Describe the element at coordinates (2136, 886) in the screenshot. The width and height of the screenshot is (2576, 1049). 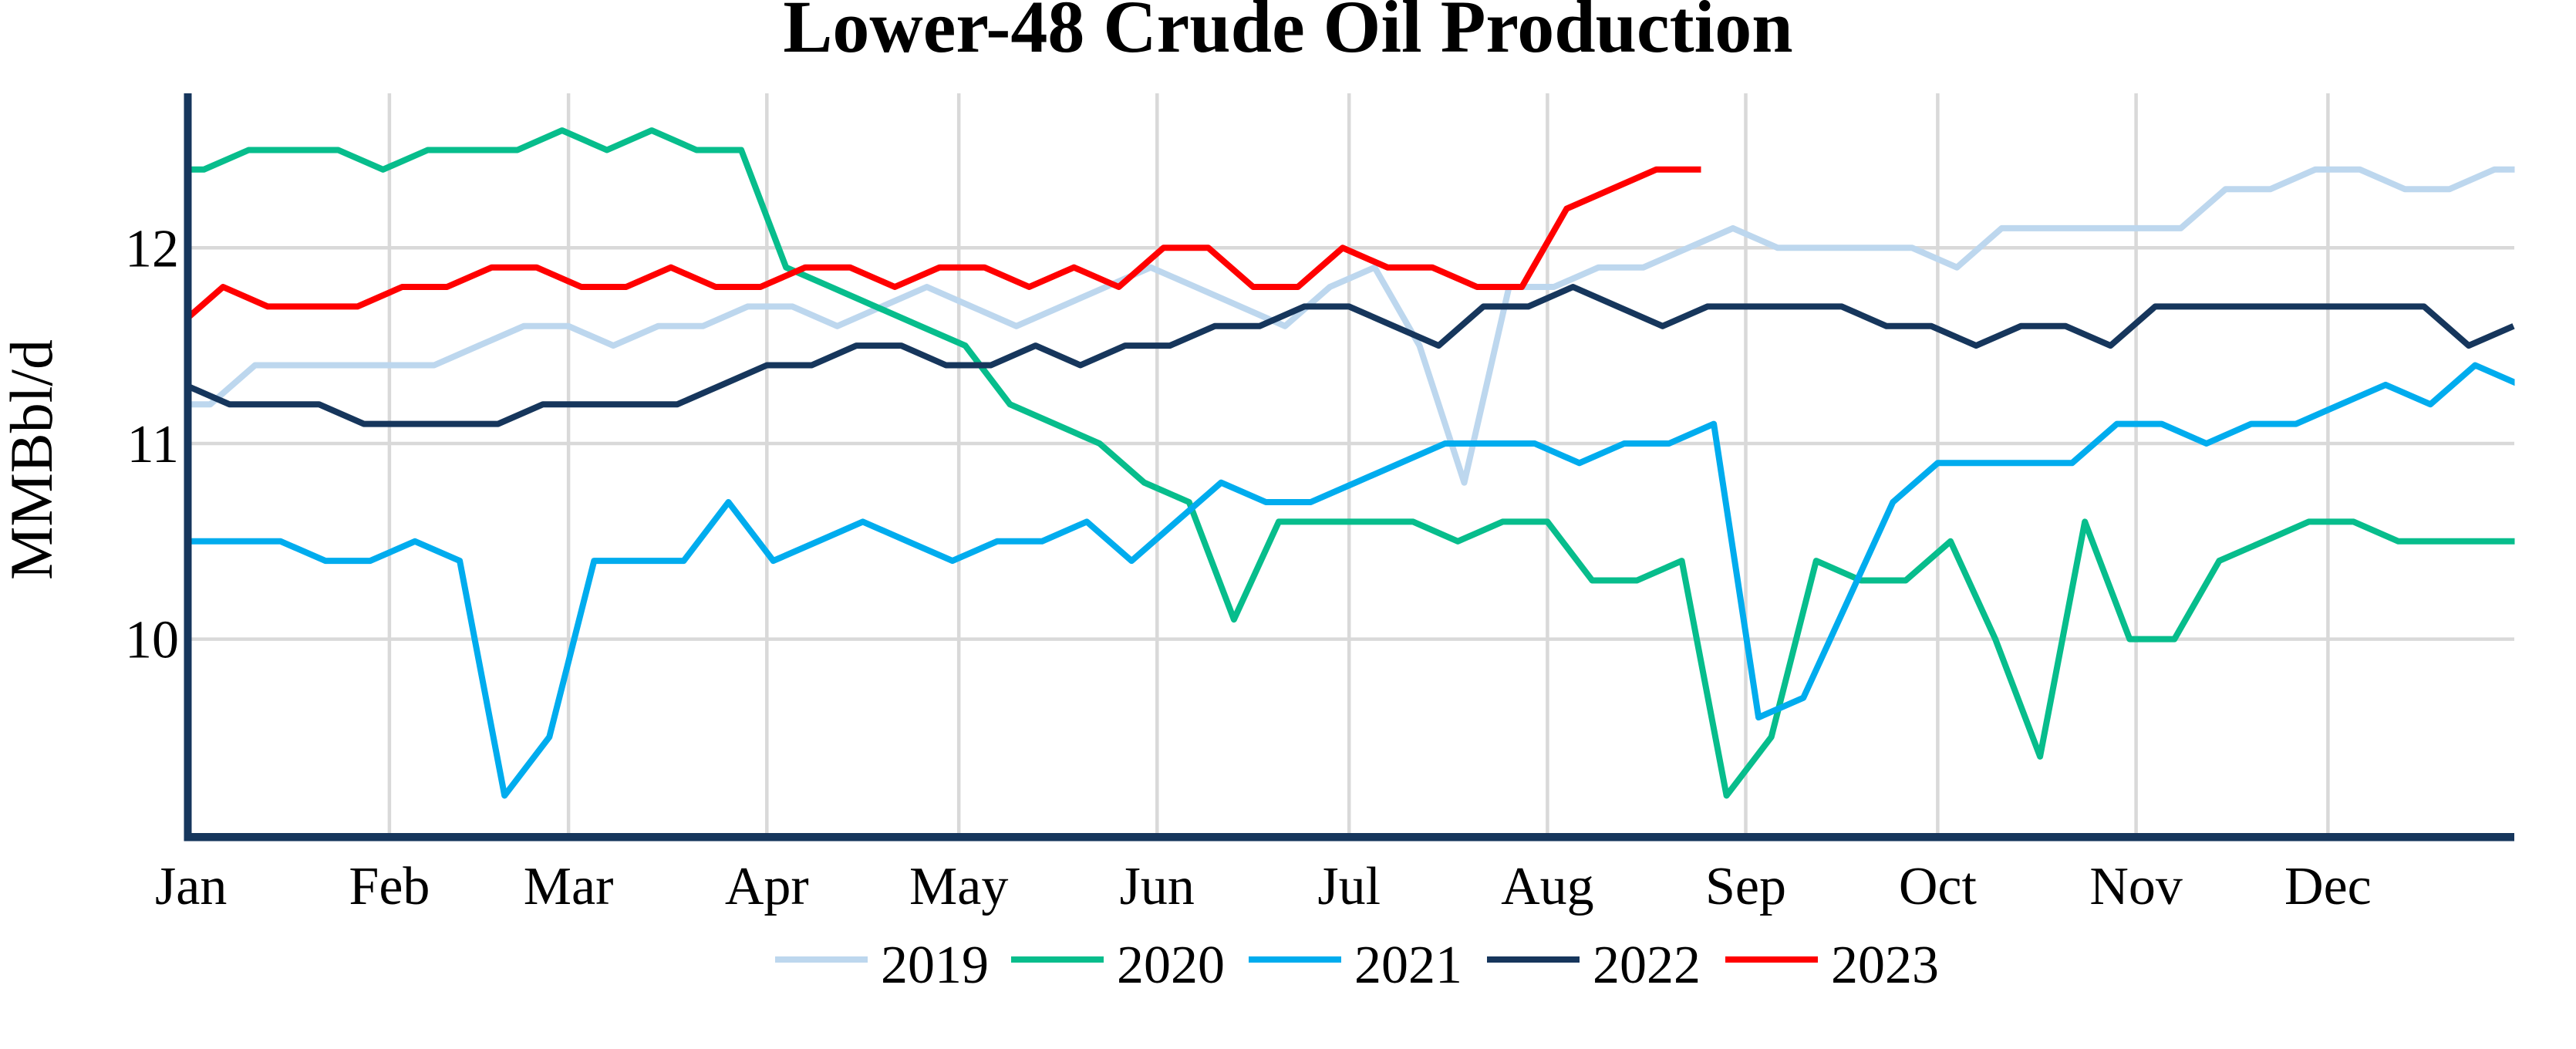
I see `svg-text: Nov` at that location.